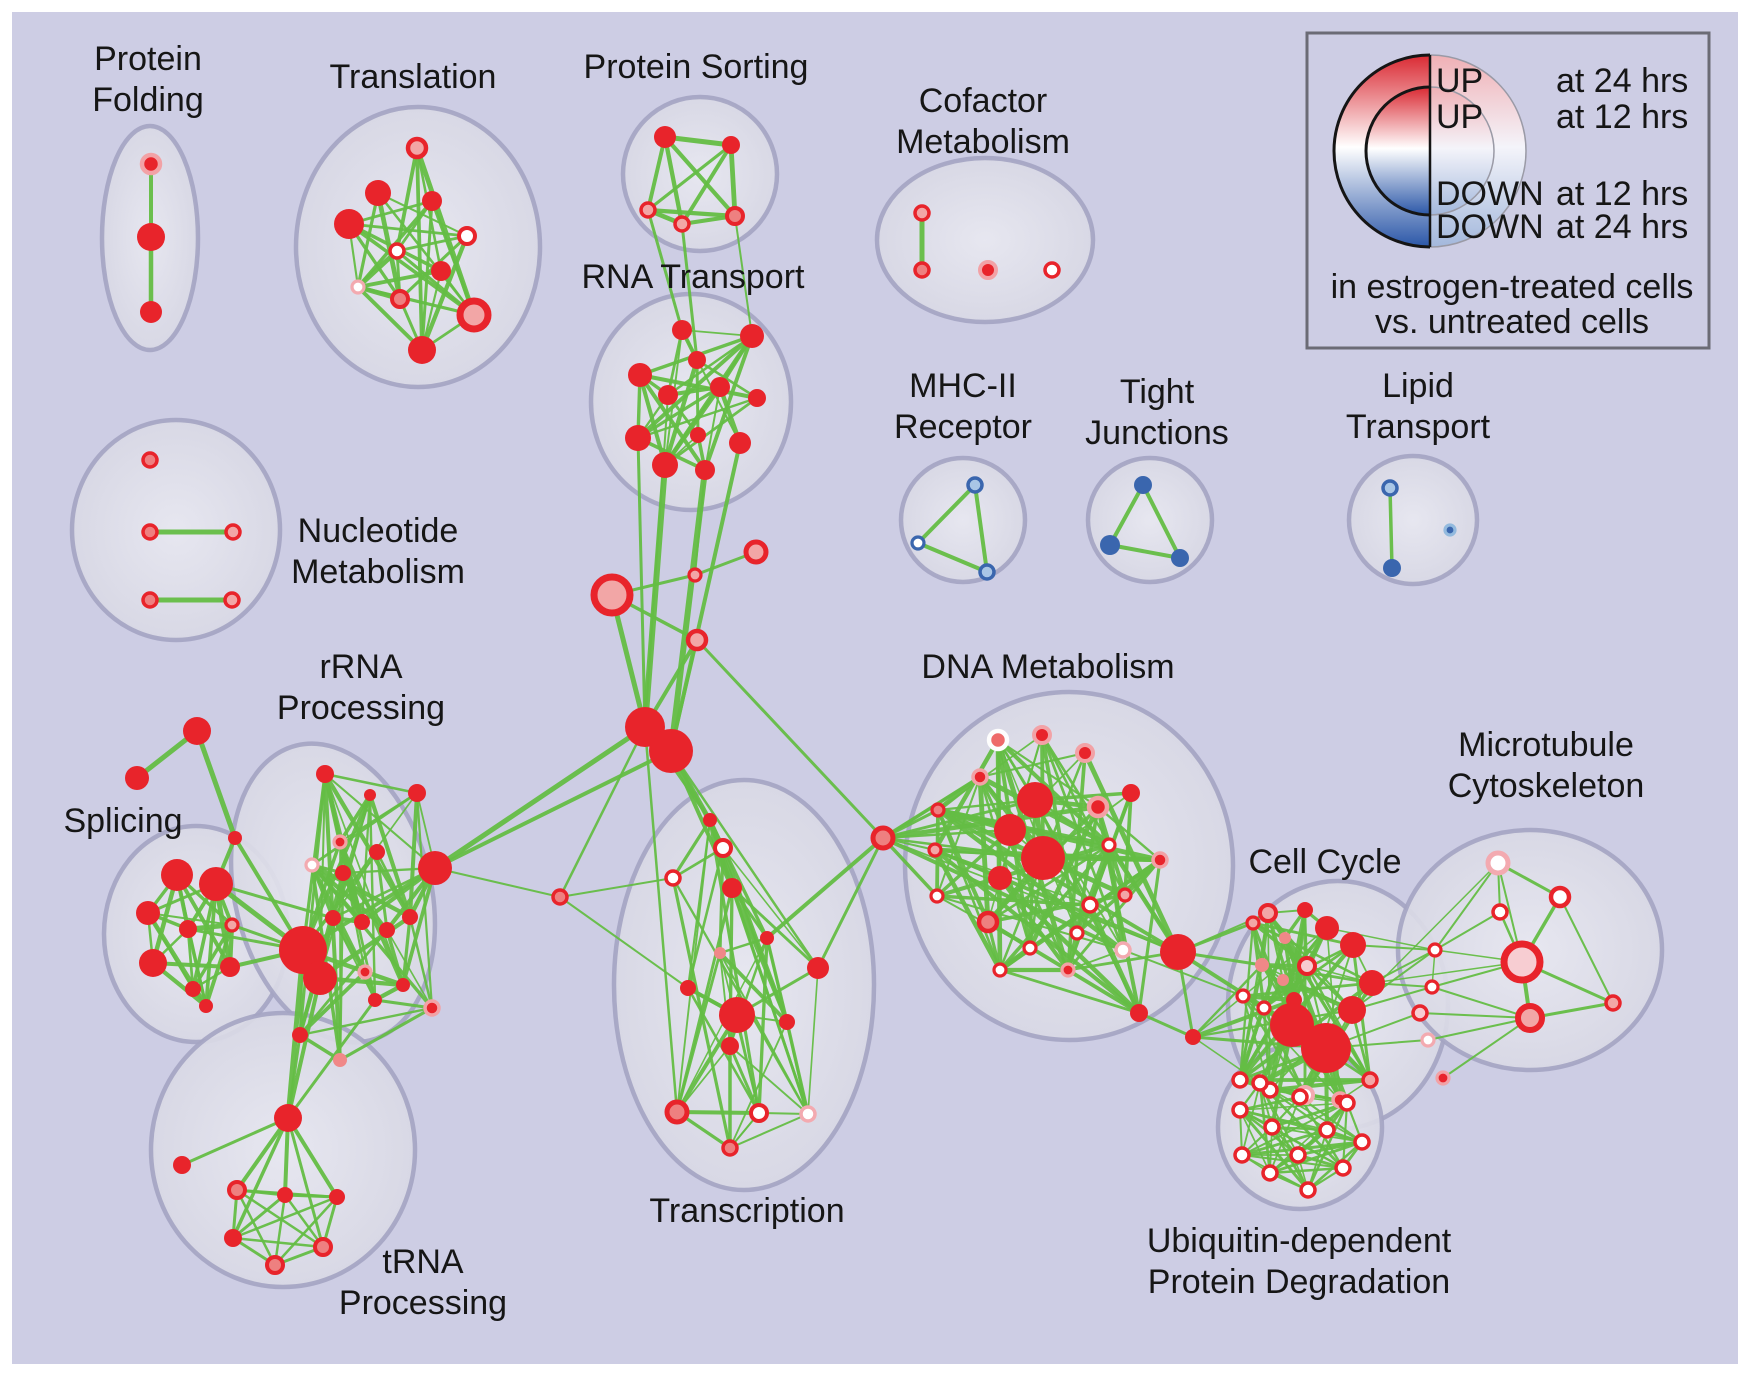 This screenshot has width=1750, height=1376. What do you see at coordinates (1490, 194) in the screenshot?
I see `legend-direction-label-2: DOWN` at bounding box center [1490, 194].